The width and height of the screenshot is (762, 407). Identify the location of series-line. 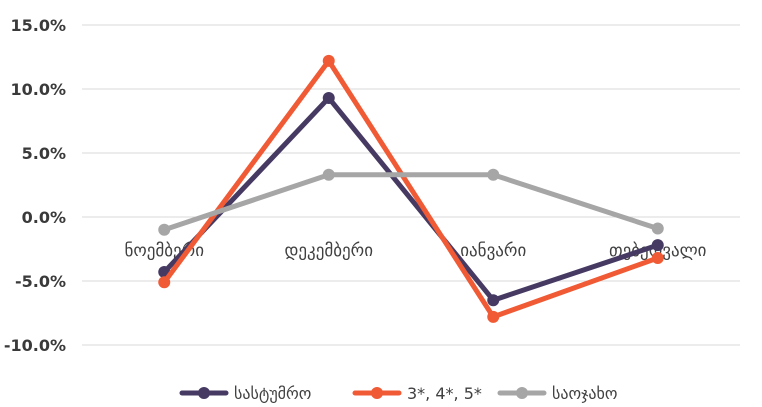
(411, 202).